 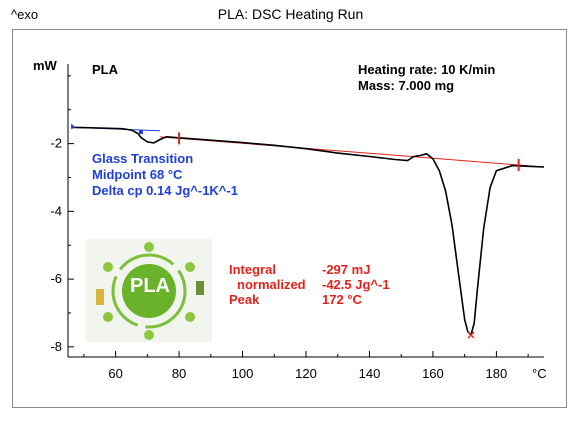 I want to click on x-axis-unit: °C, so click(x=539, y=373).